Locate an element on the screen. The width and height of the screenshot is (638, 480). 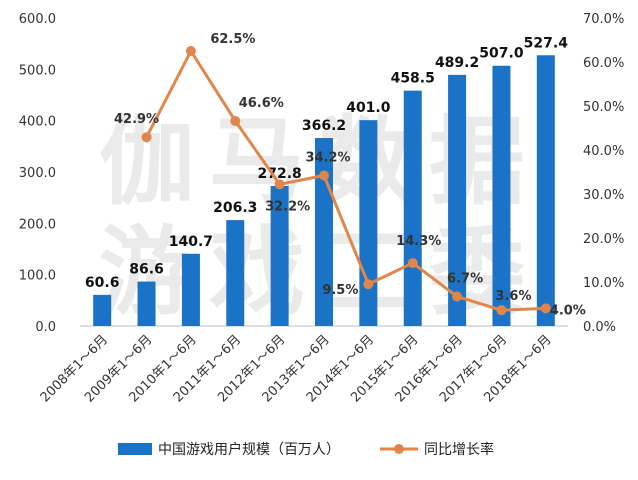
bar-data-label: 206.3 is located at coordinates (235, 208).